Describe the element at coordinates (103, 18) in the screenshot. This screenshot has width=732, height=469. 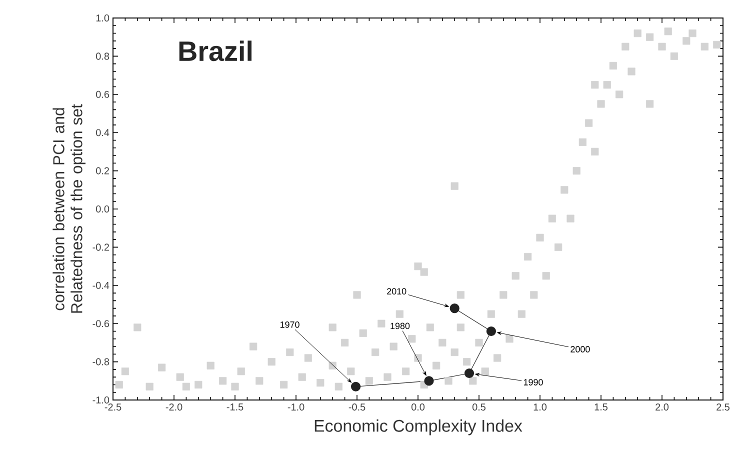
I see `y-tick-label: 1.0` at that location.